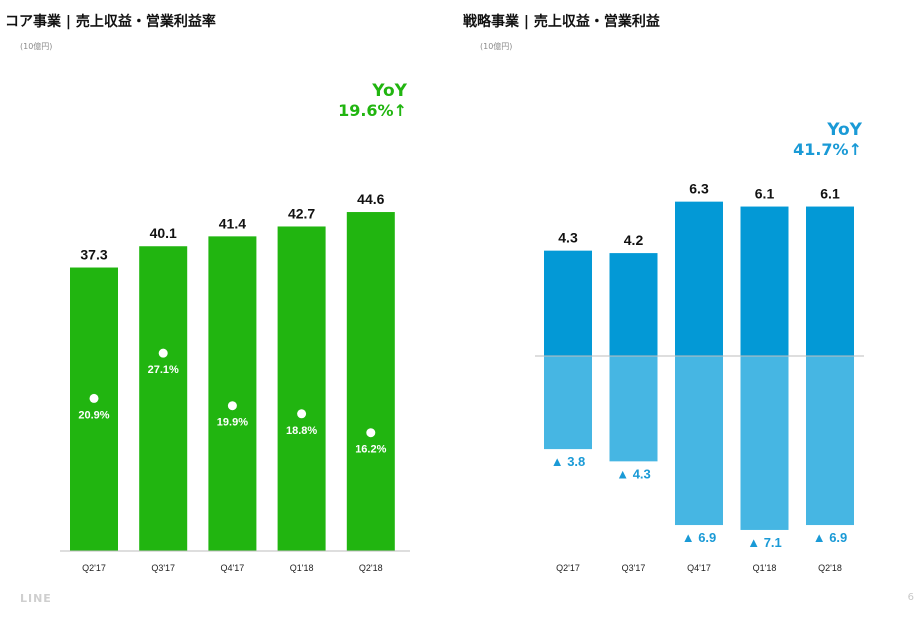  What do you see at coordinates (496, 46) in the screenshot?
I see `strategic-chart-unit: (10億円)` at bounding box center [496, 46].